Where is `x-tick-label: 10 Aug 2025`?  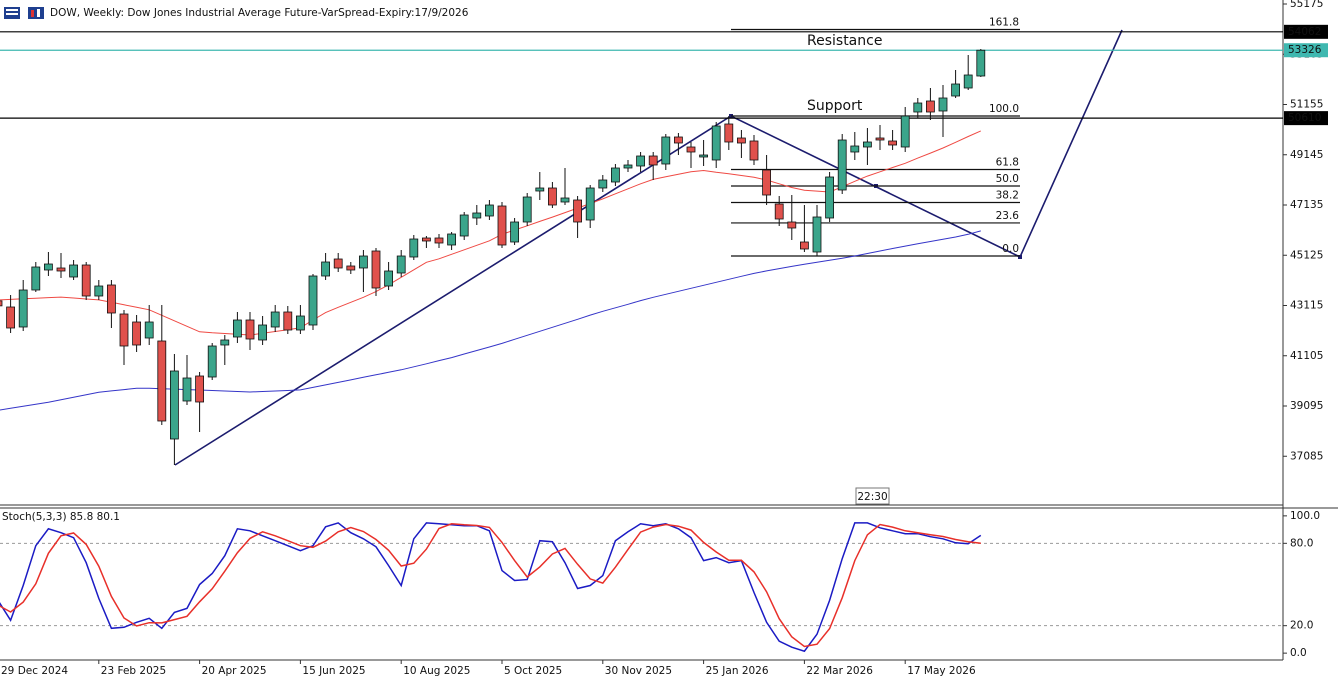 x-tick-label: 10 Aug 2025 is located at coordinates (436, 671).